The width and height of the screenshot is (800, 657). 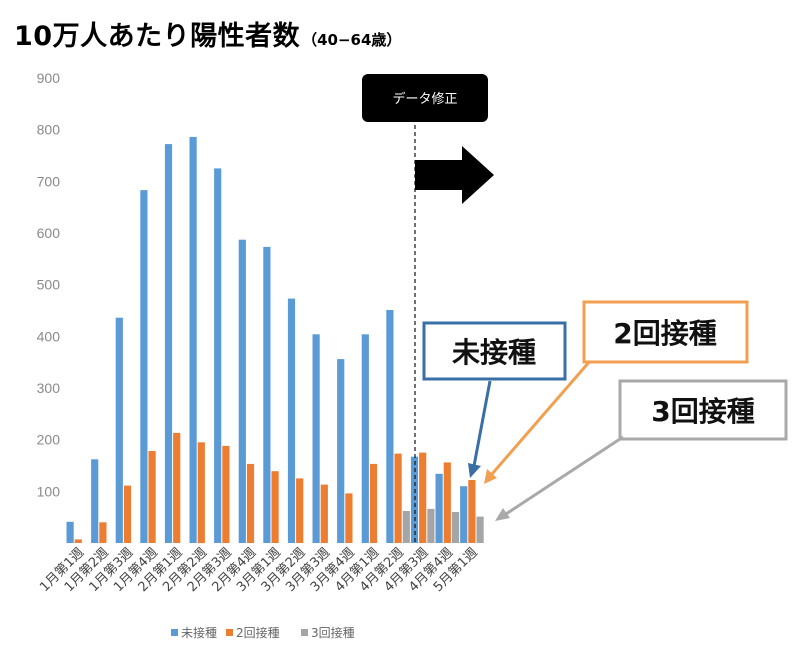 I want to click on y-tick-label: 600, so click(x=49, y=233).